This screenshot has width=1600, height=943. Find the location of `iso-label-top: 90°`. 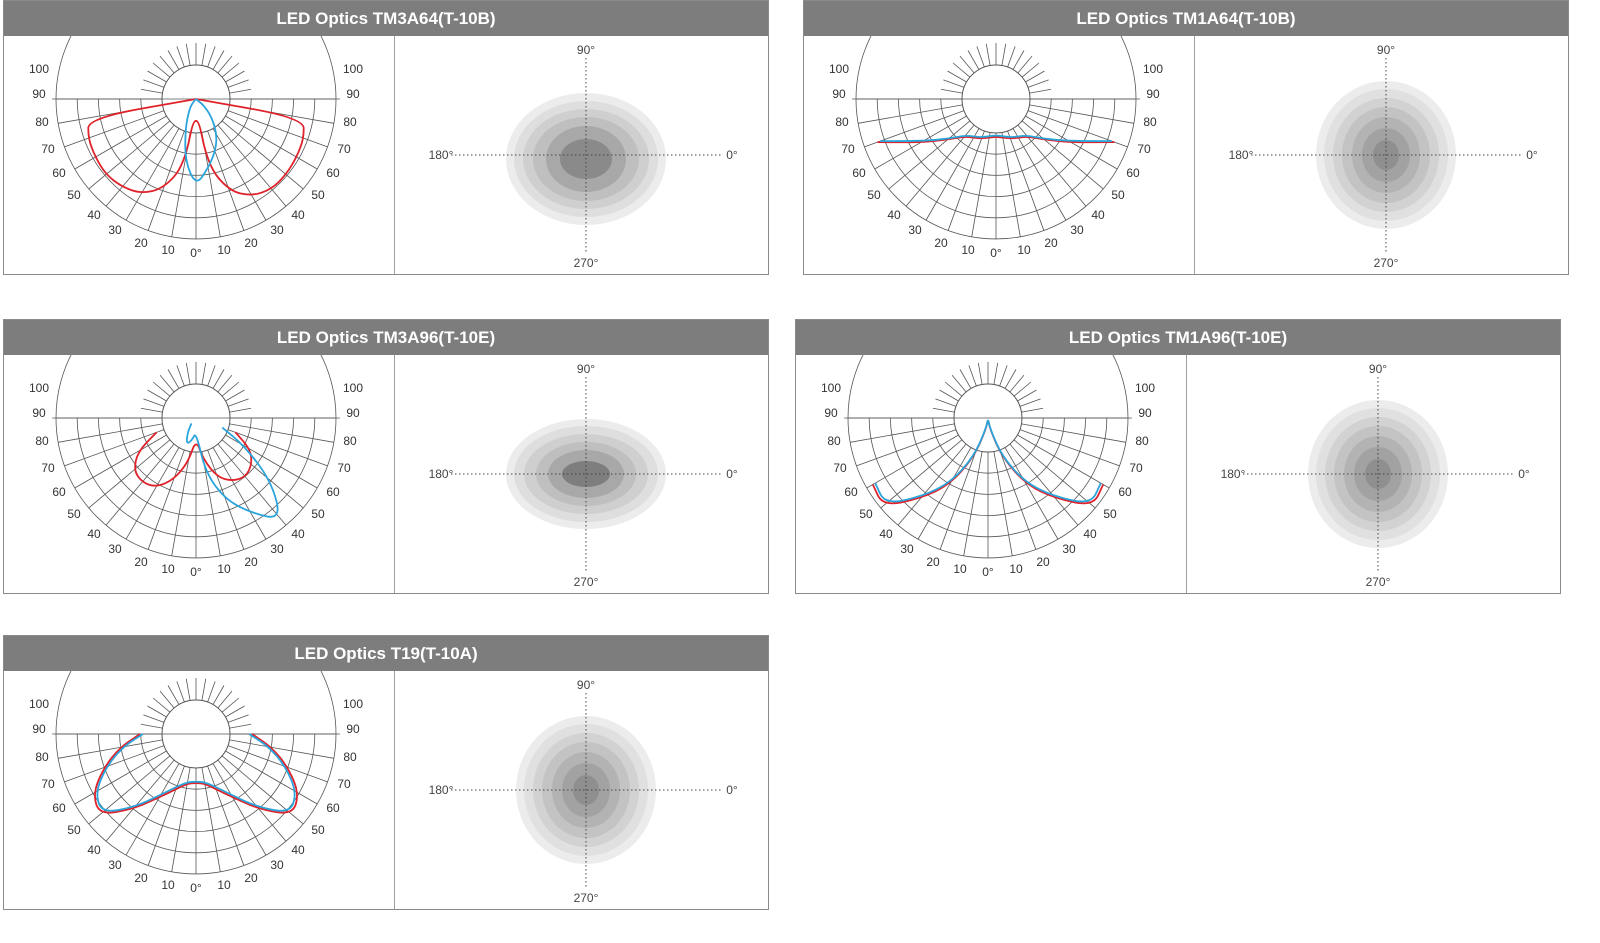

iso-label-top: 90° is located at coordinates (586, 369).